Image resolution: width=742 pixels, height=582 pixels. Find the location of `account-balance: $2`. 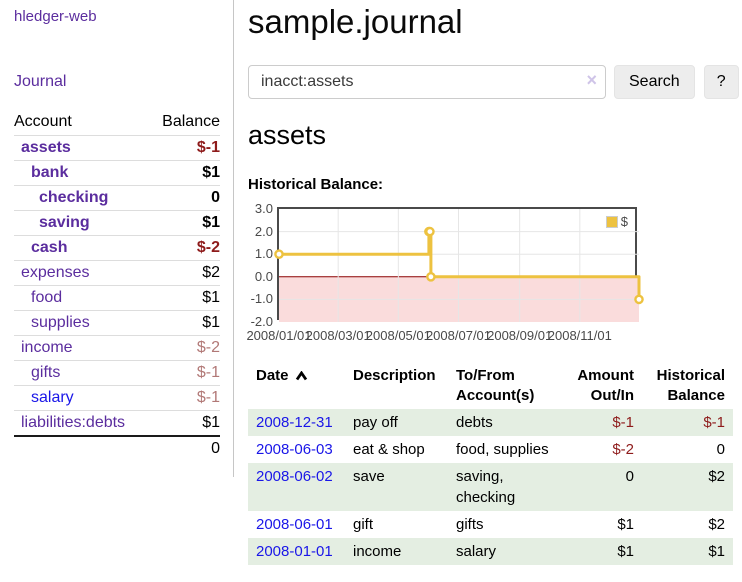

account-balance: $2 is located at coordinates (184, 273).